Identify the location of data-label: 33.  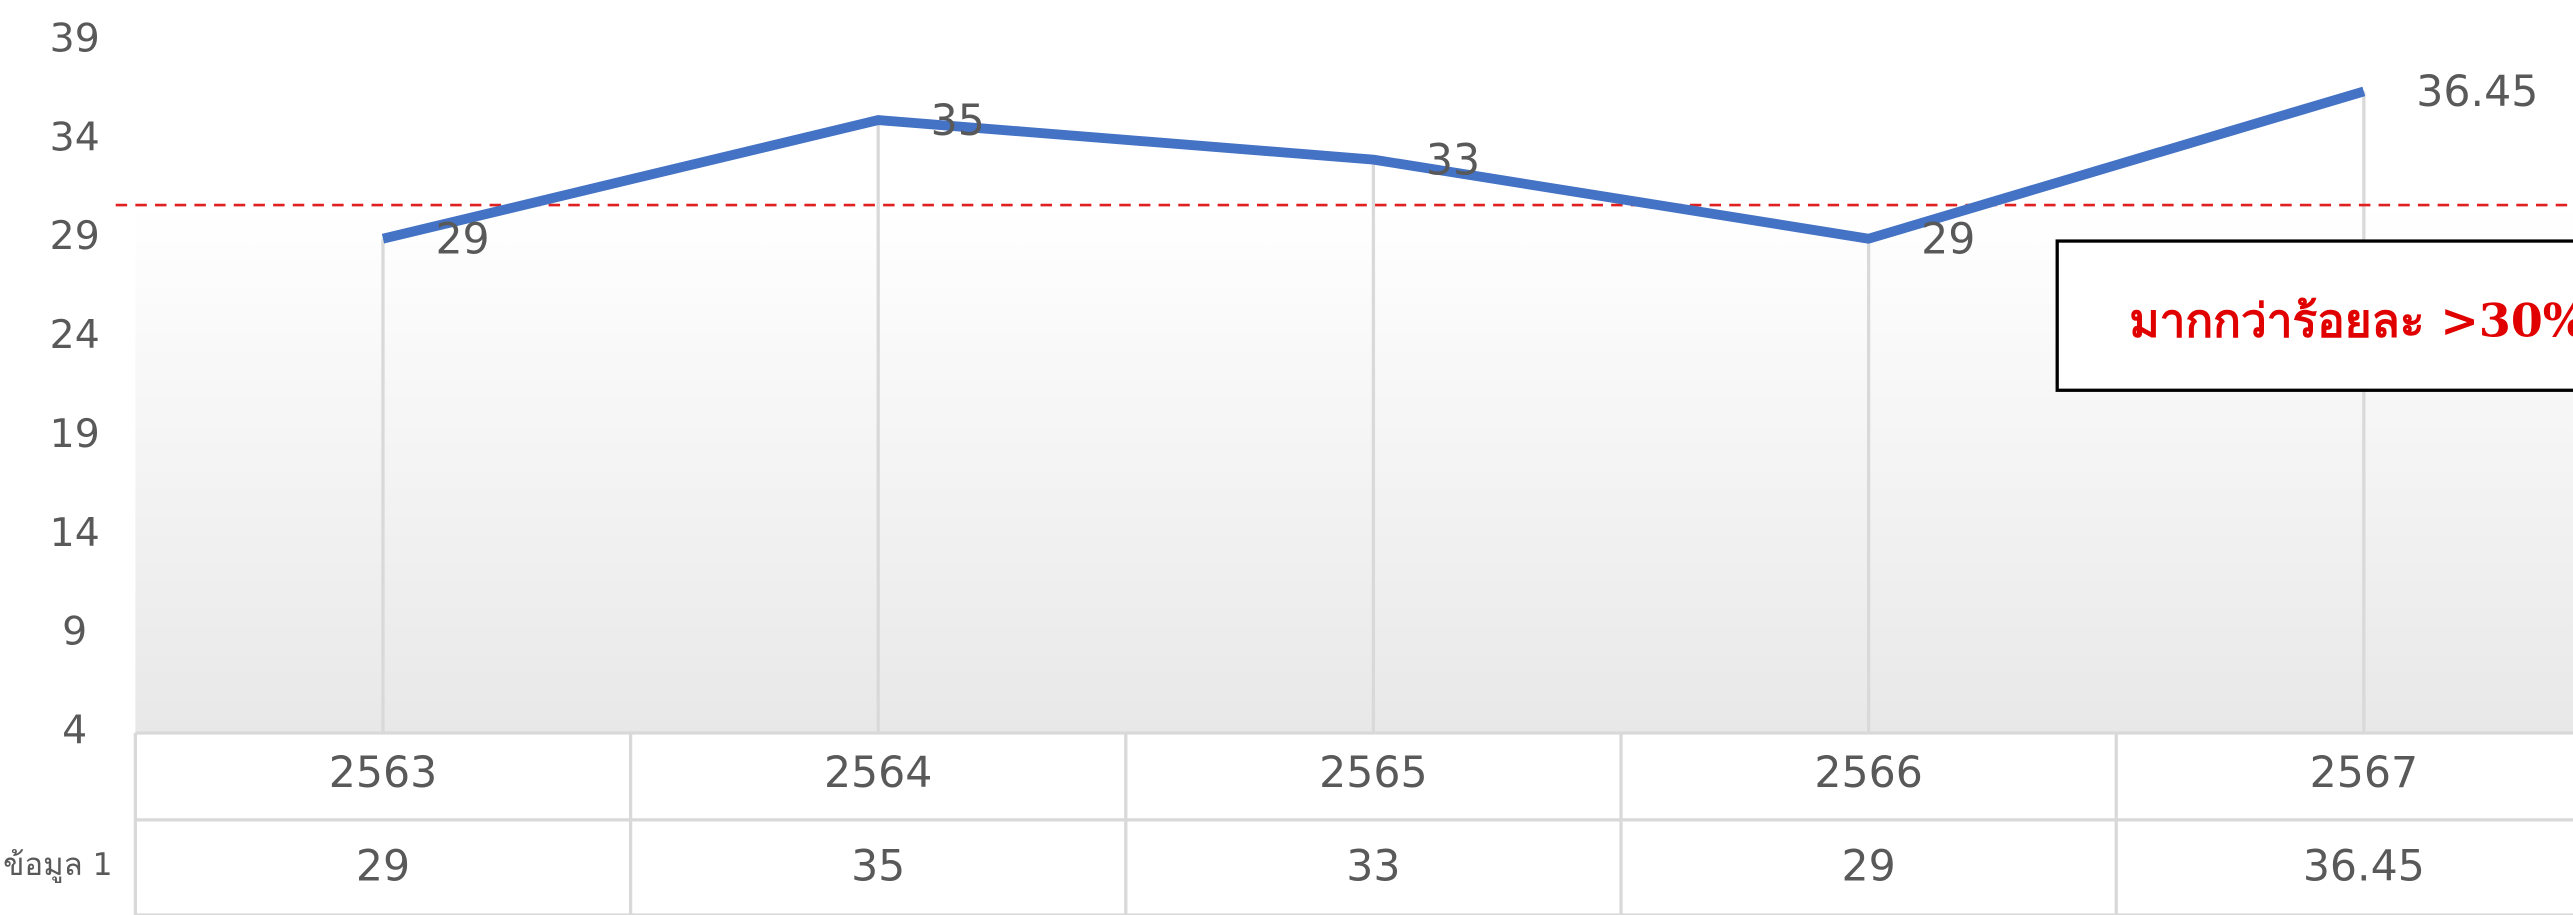
(1453, 160).